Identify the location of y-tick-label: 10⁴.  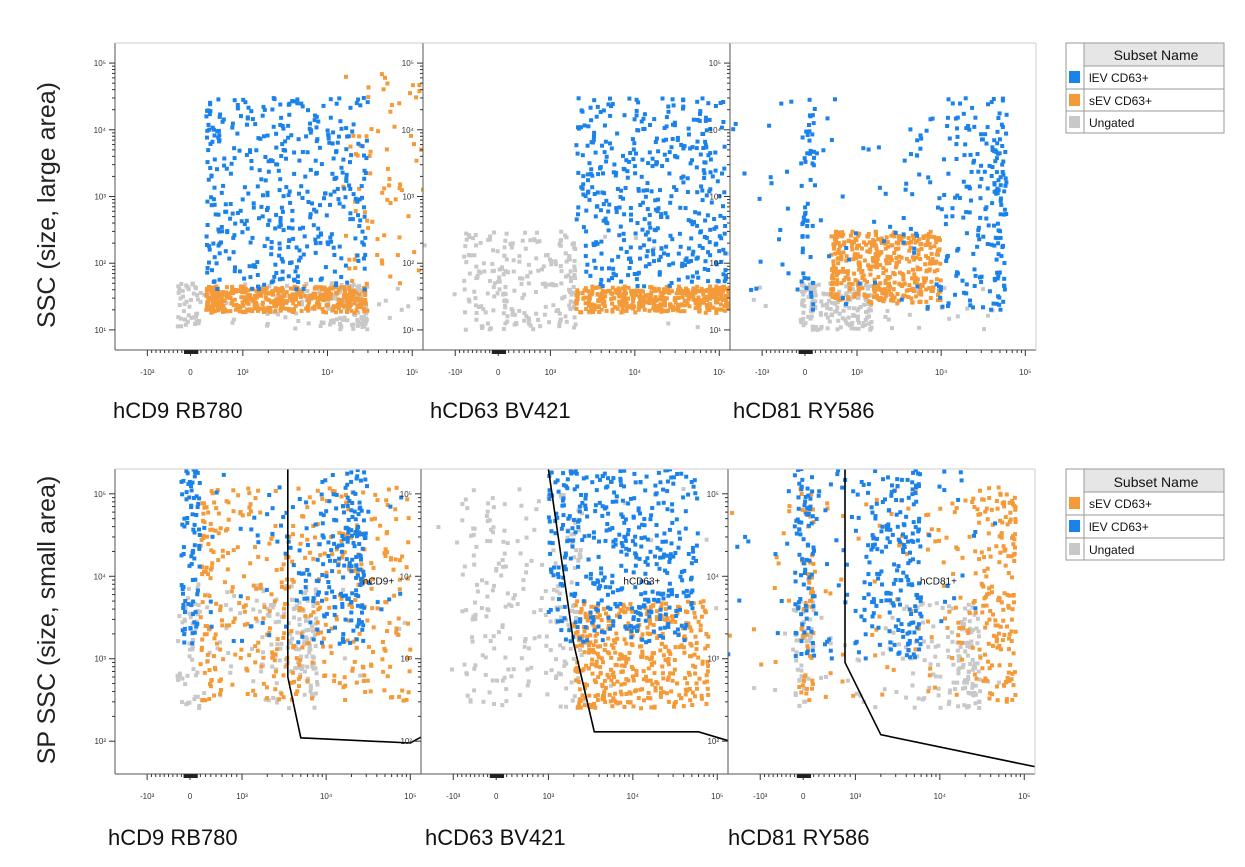
(715, 130).